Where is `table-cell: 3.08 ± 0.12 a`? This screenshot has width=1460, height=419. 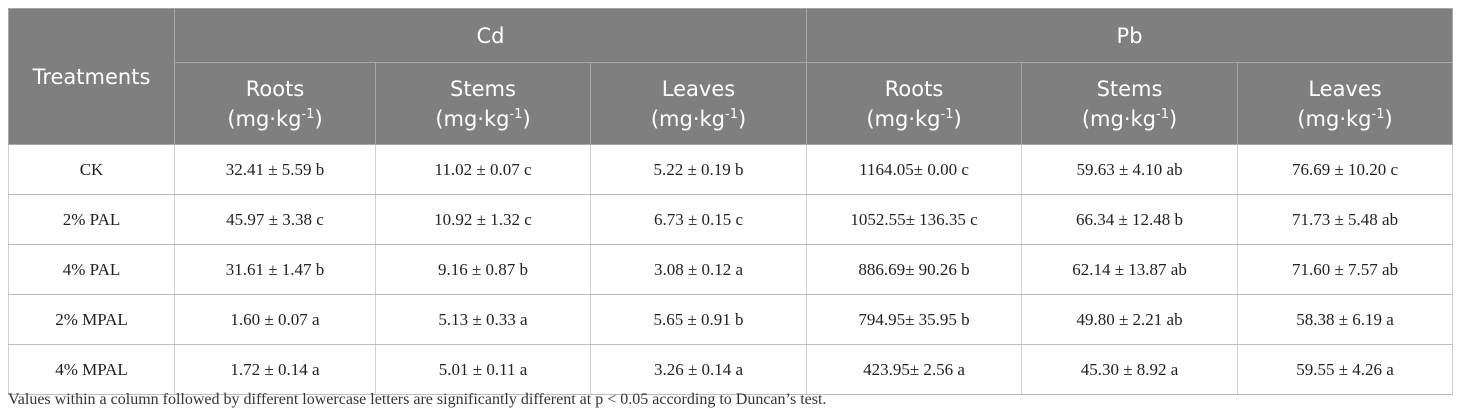 table-cell: 3.08 ± 0.12 a is located at coordinates (698, 269).